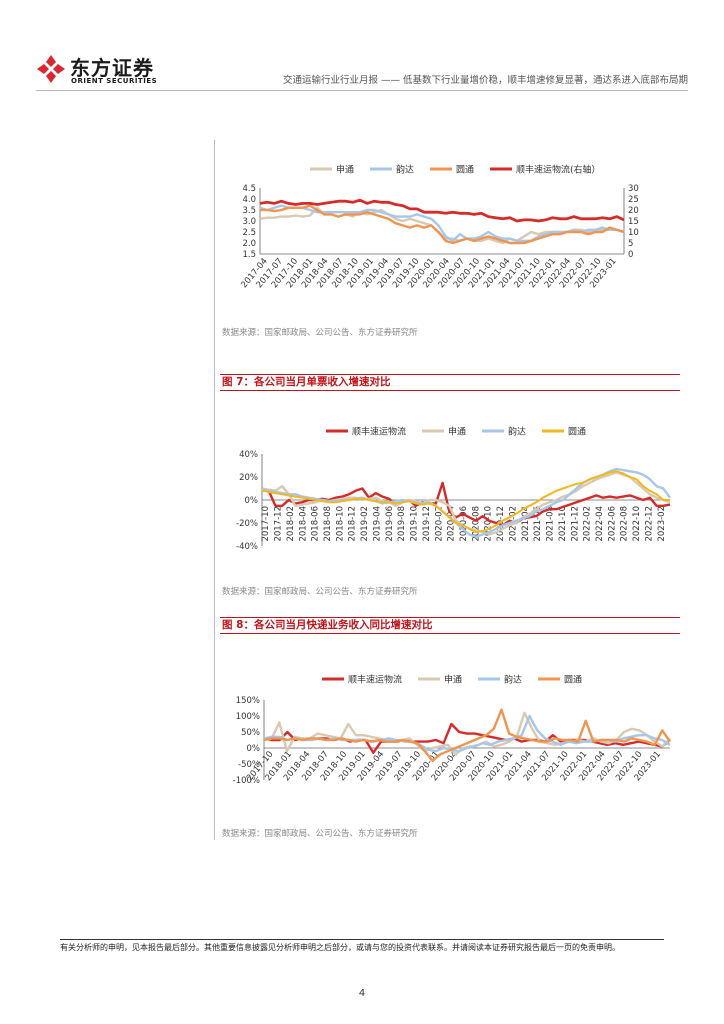 Image resolution: width=724 pixels, height=1024 pixels. I want to click on x-tick-label: 2021-04, so click(526, 524).